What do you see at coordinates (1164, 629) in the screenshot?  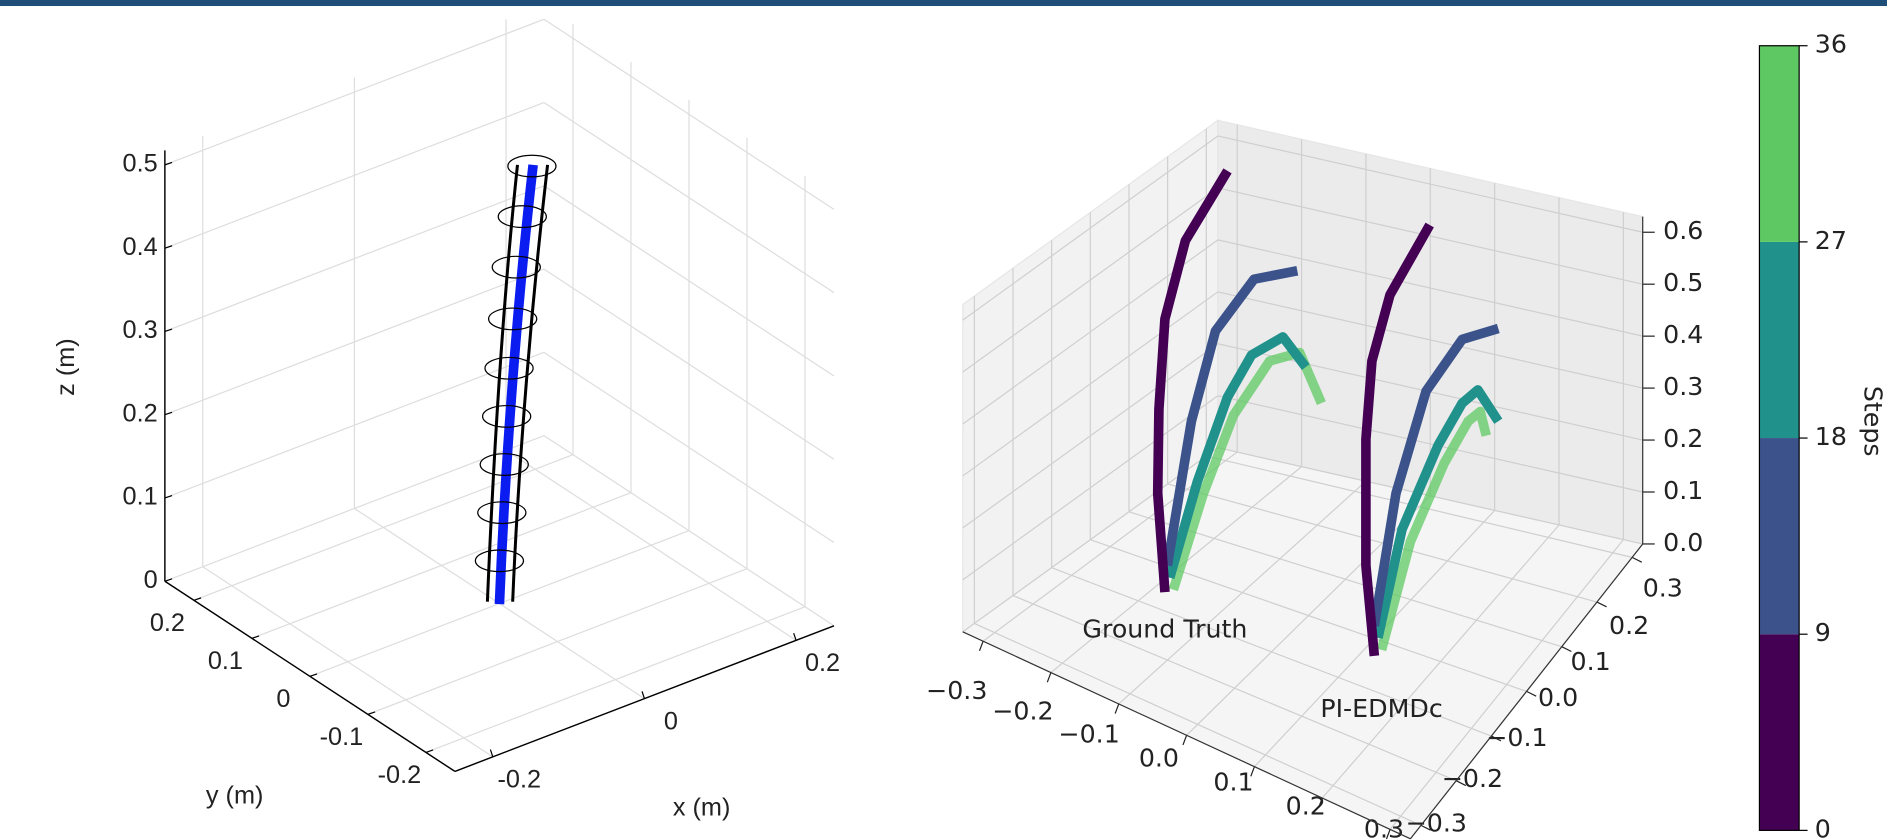 I see `annotation: Ground Truth` at bounding box center [1164, 629].